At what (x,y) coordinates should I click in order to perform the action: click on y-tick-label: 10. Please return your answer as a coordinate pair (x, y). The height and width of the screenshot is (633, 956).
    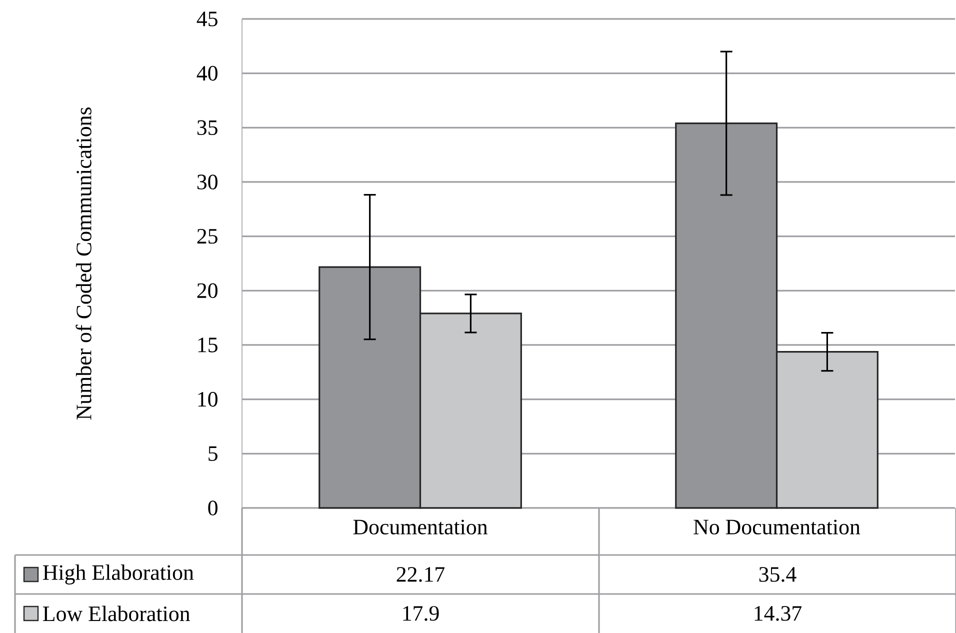
    Looking at the image, I should click on (208, 399).